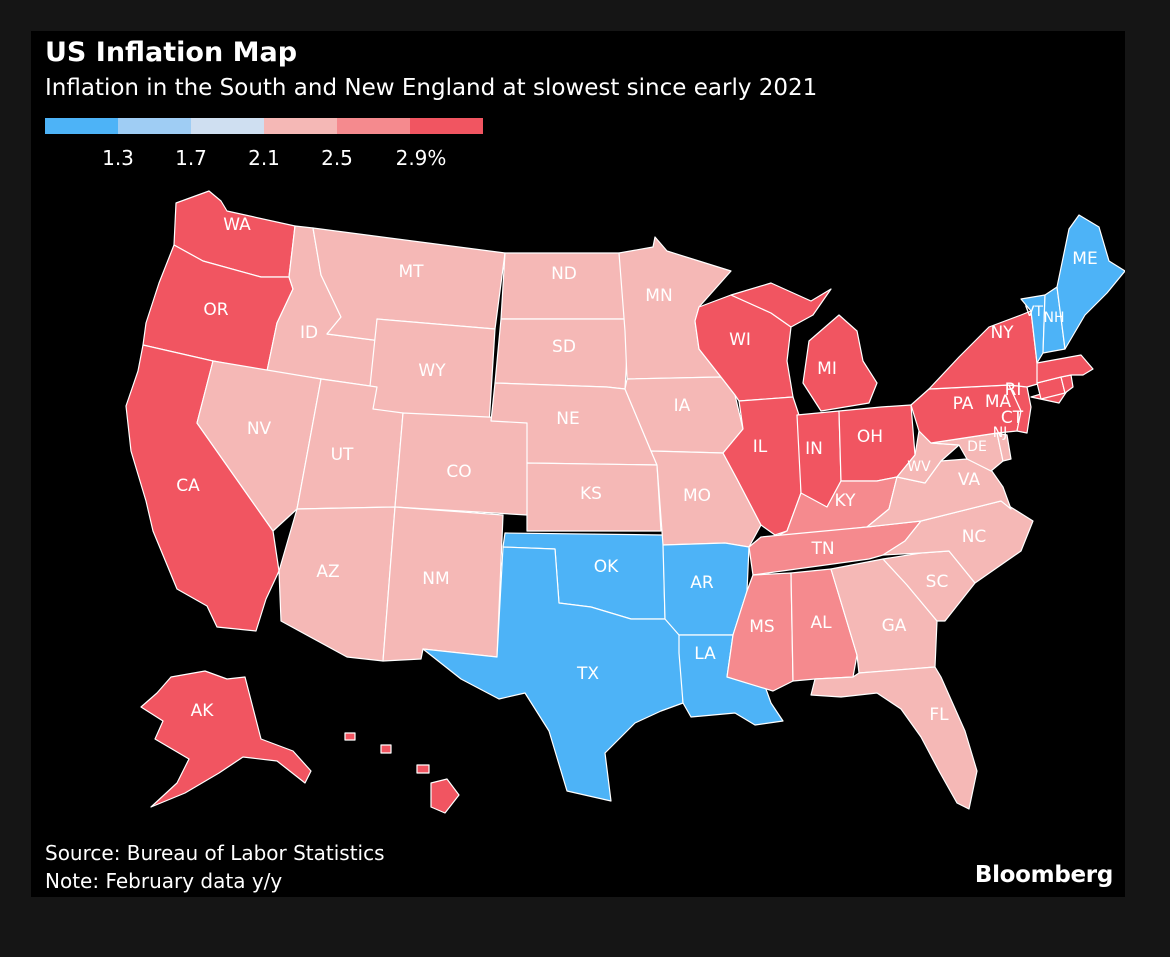  I want to click on state-tx, so click(553, 674).